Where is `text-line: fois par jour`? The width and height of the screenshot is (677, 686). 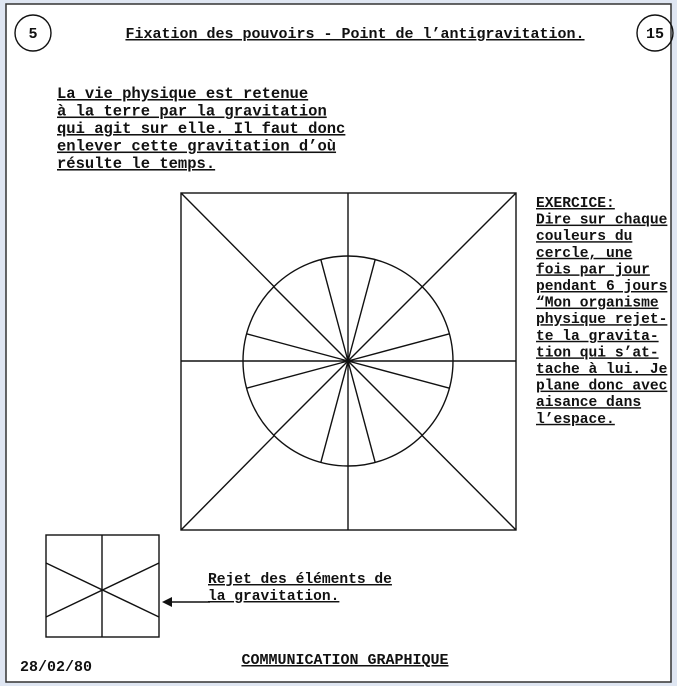 text-line: fois par jour is located at coordinates (593, 270).